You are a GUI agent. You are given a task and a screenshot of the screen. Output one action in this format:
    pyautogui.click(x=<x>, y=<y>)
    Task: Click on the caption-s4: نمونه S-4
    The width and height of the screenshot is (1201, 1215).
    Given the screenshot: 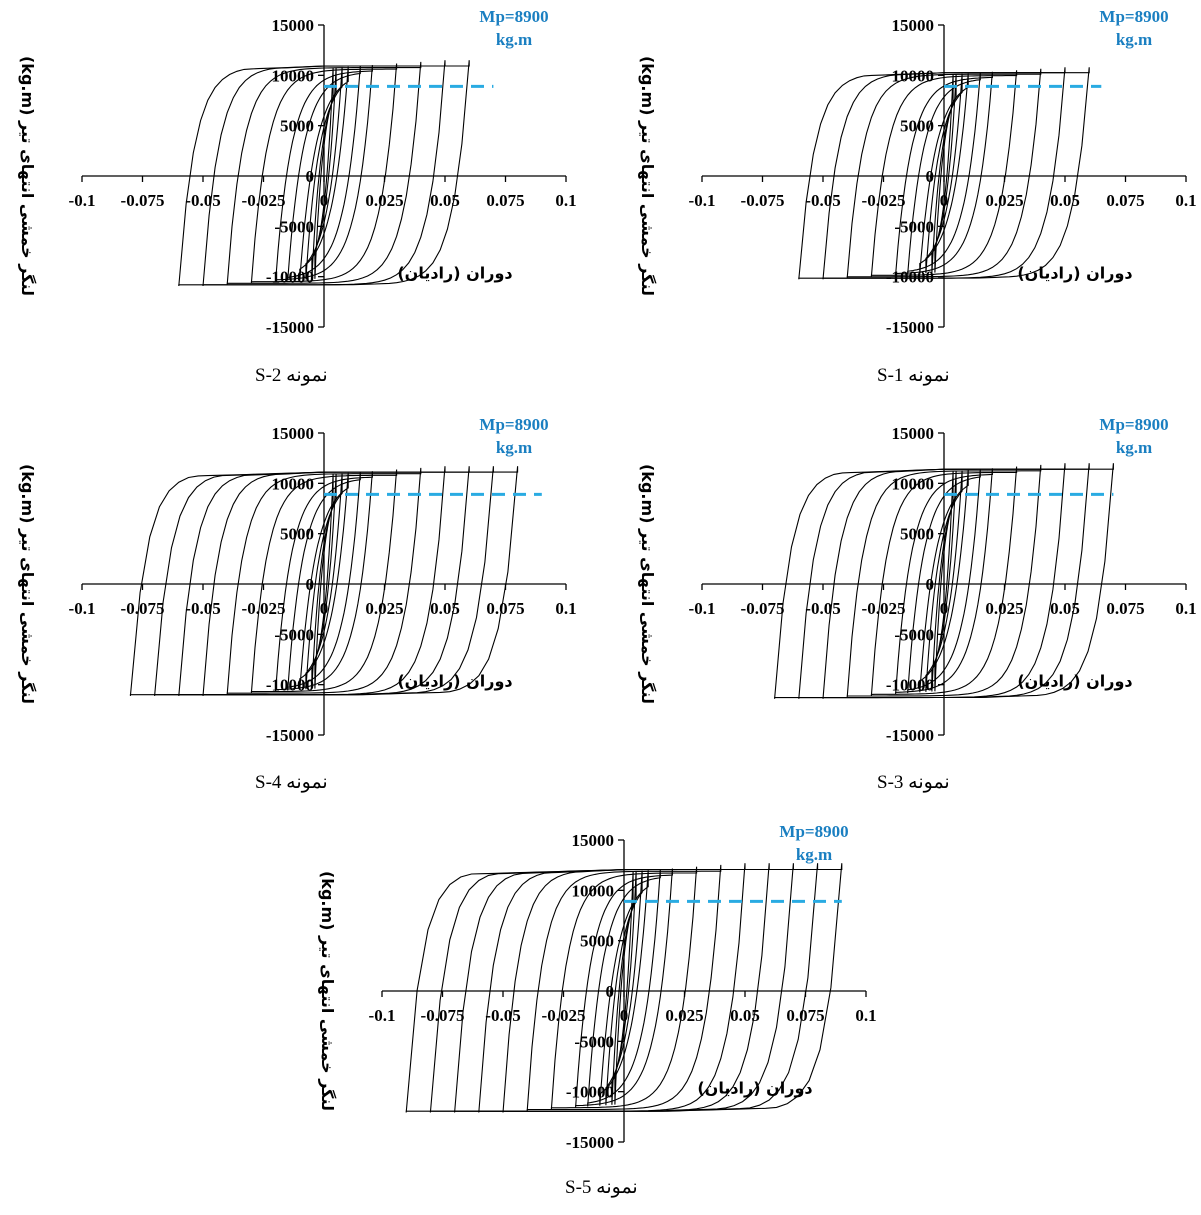 What is the action you would take?
    pyautogui.click(x=291, y=782)
    